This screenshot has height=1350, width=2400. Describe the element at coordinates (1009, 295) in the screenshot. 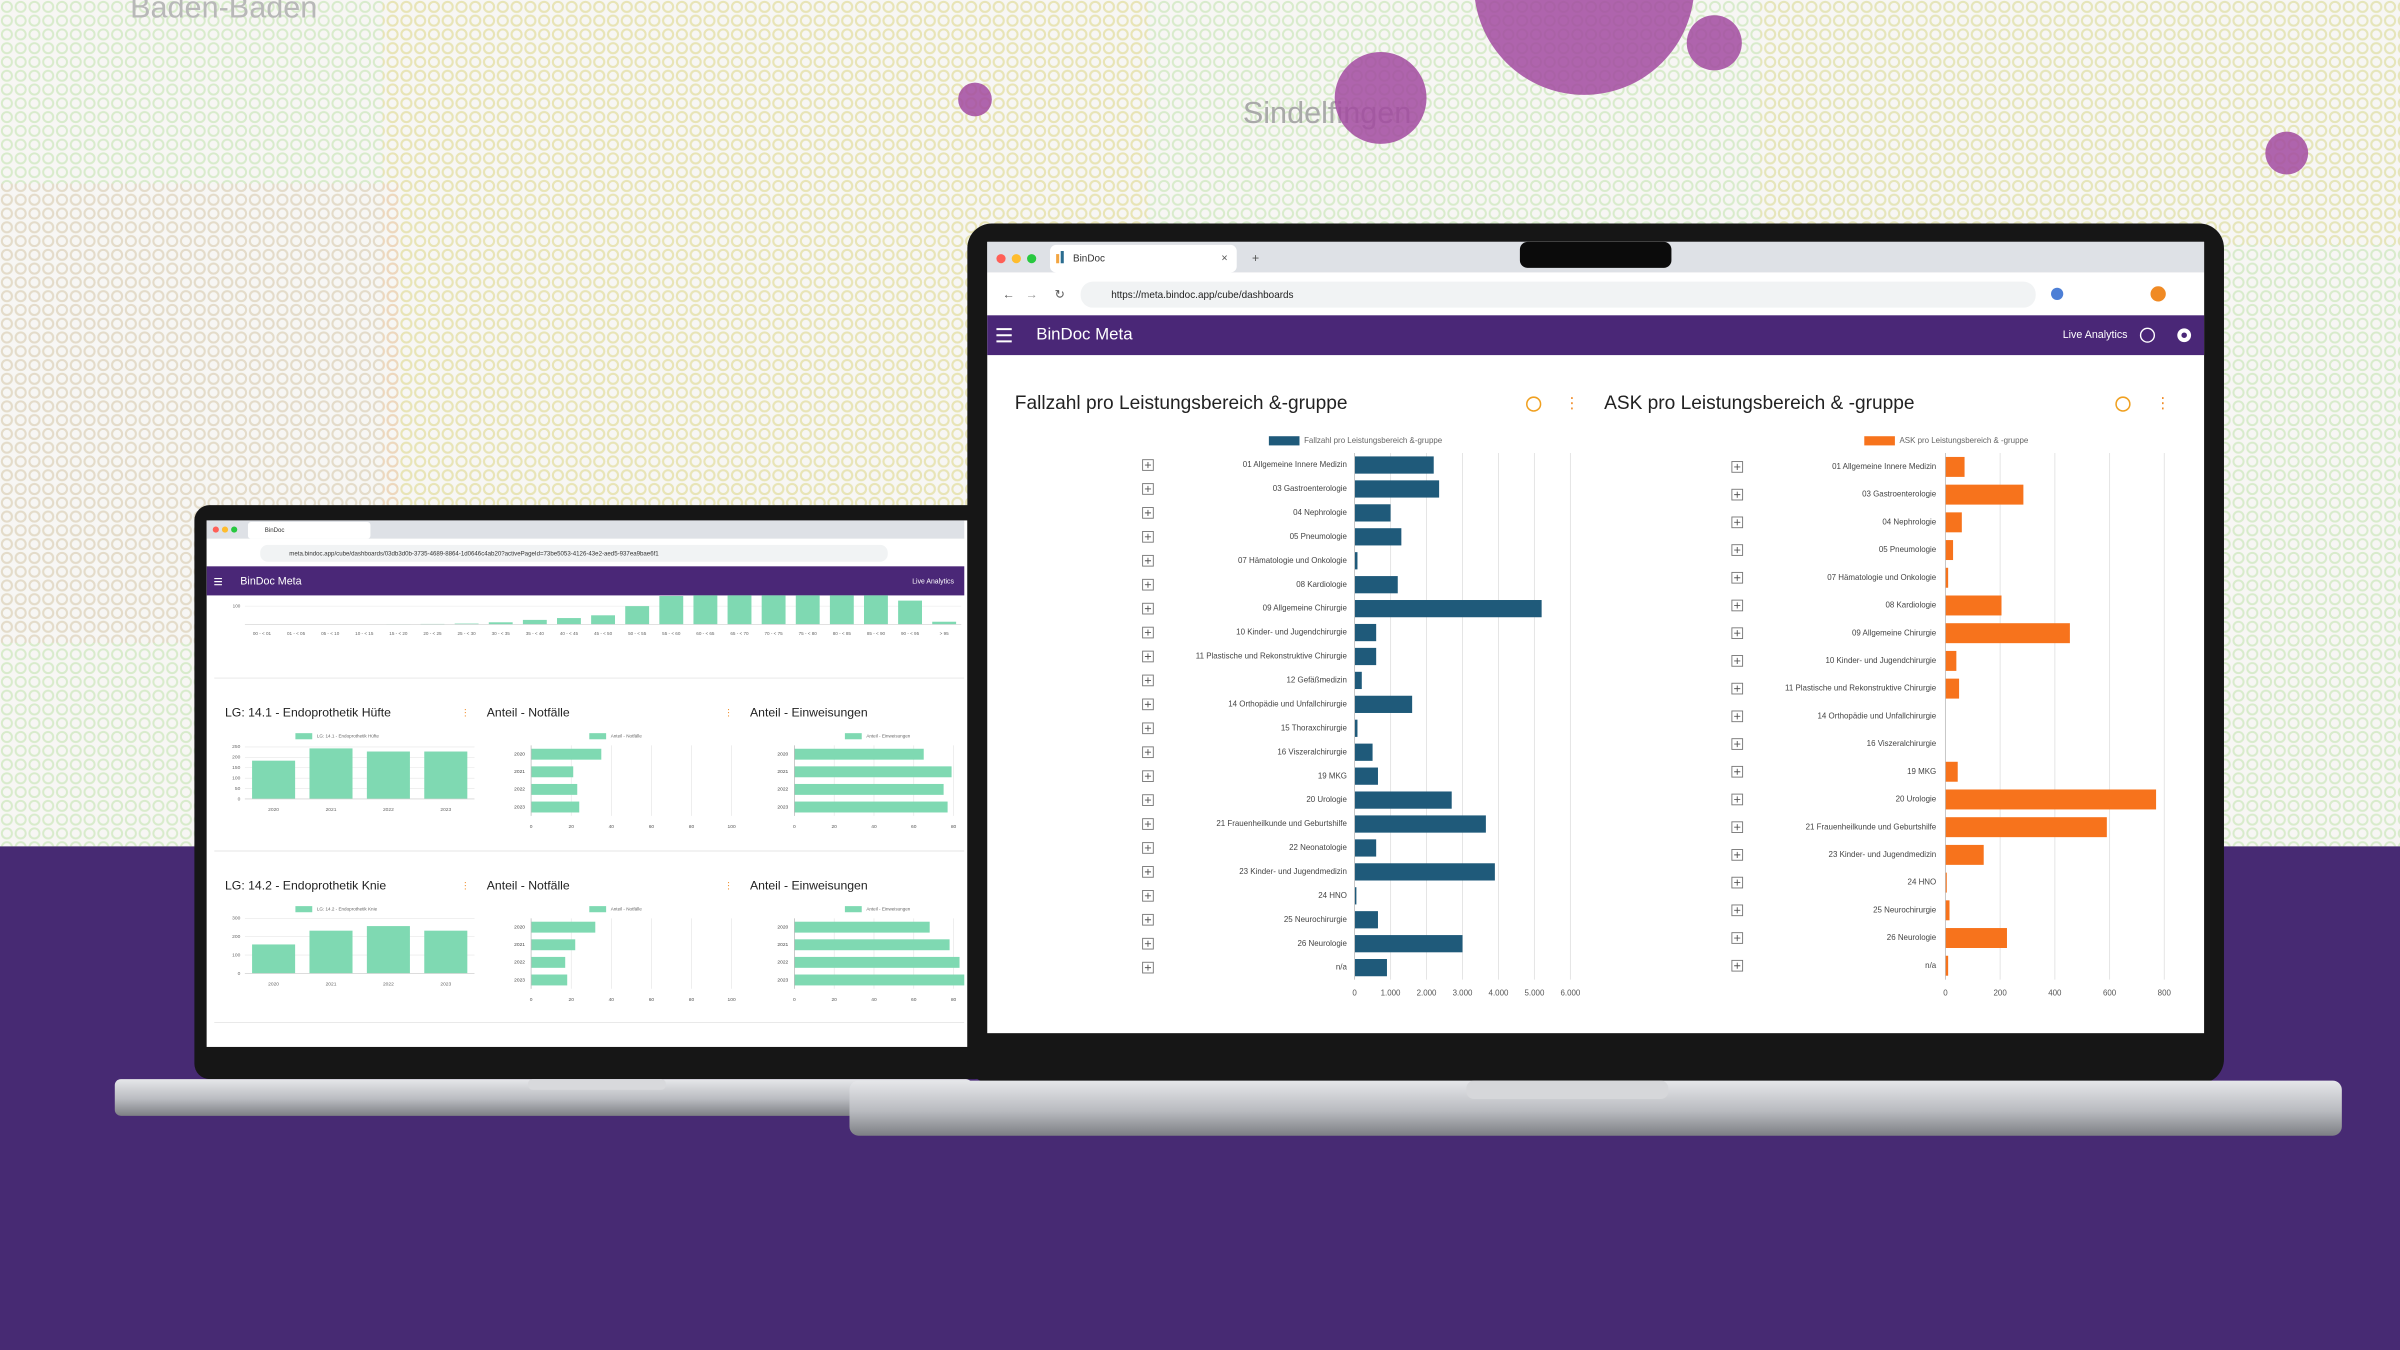

I see `back-button: ←` at that location.